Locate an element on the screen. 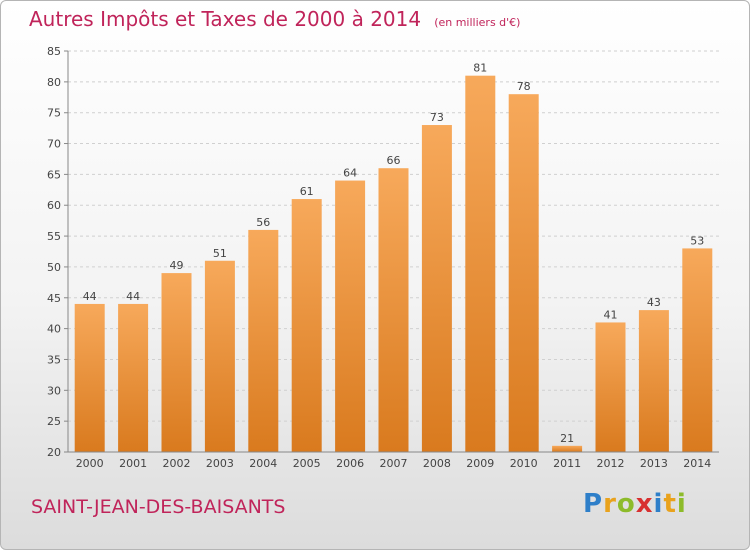 The width and height of the screenshot is (750, 550). bar-2005 is located at coordinates (306, 325).